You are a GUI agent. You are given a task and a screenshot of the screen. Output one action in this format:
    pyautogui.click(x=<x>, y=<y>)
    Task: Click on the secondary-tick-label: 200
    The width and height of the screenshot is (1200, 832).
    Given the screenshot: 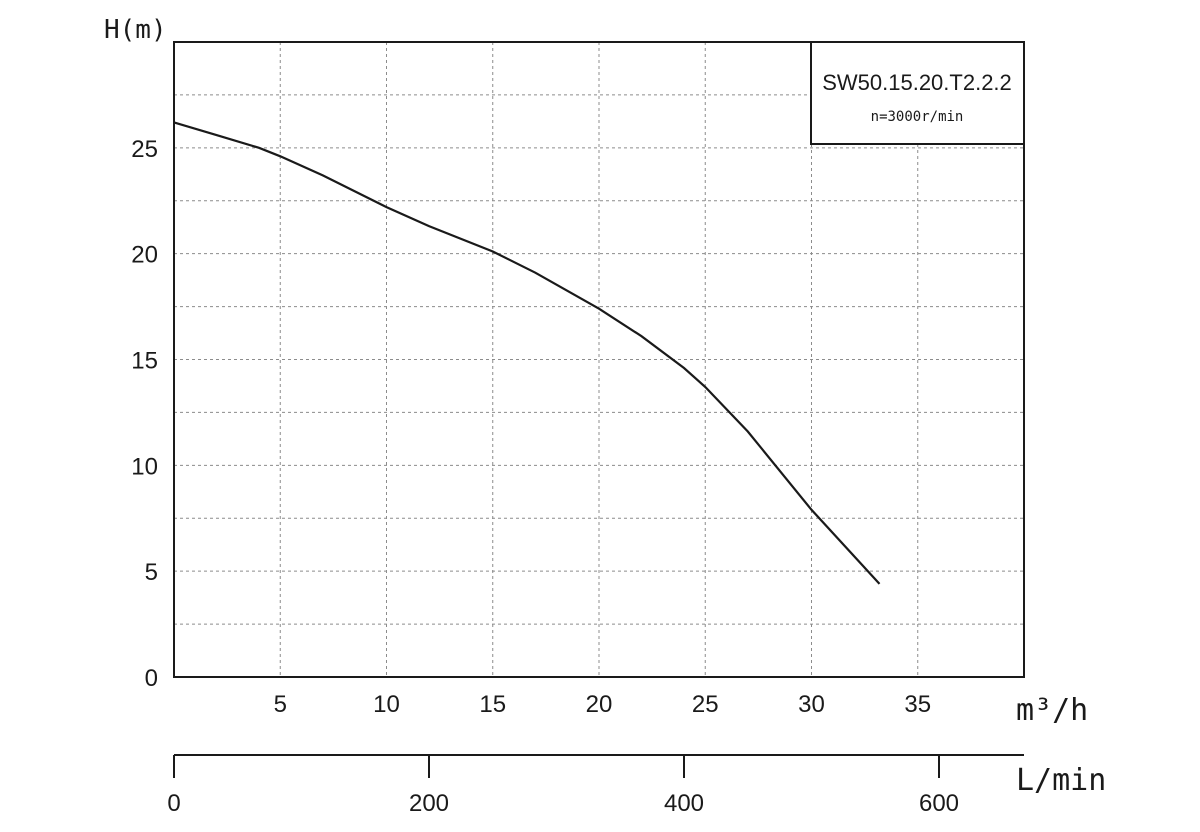 What is the action you would take?
    pyautogui.click(x=429, y=803)
    